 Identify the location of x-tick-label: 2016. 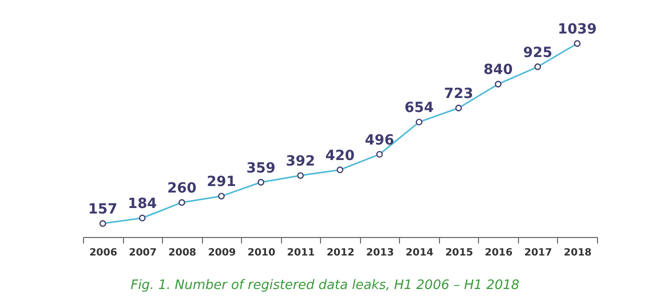
(498, 253).